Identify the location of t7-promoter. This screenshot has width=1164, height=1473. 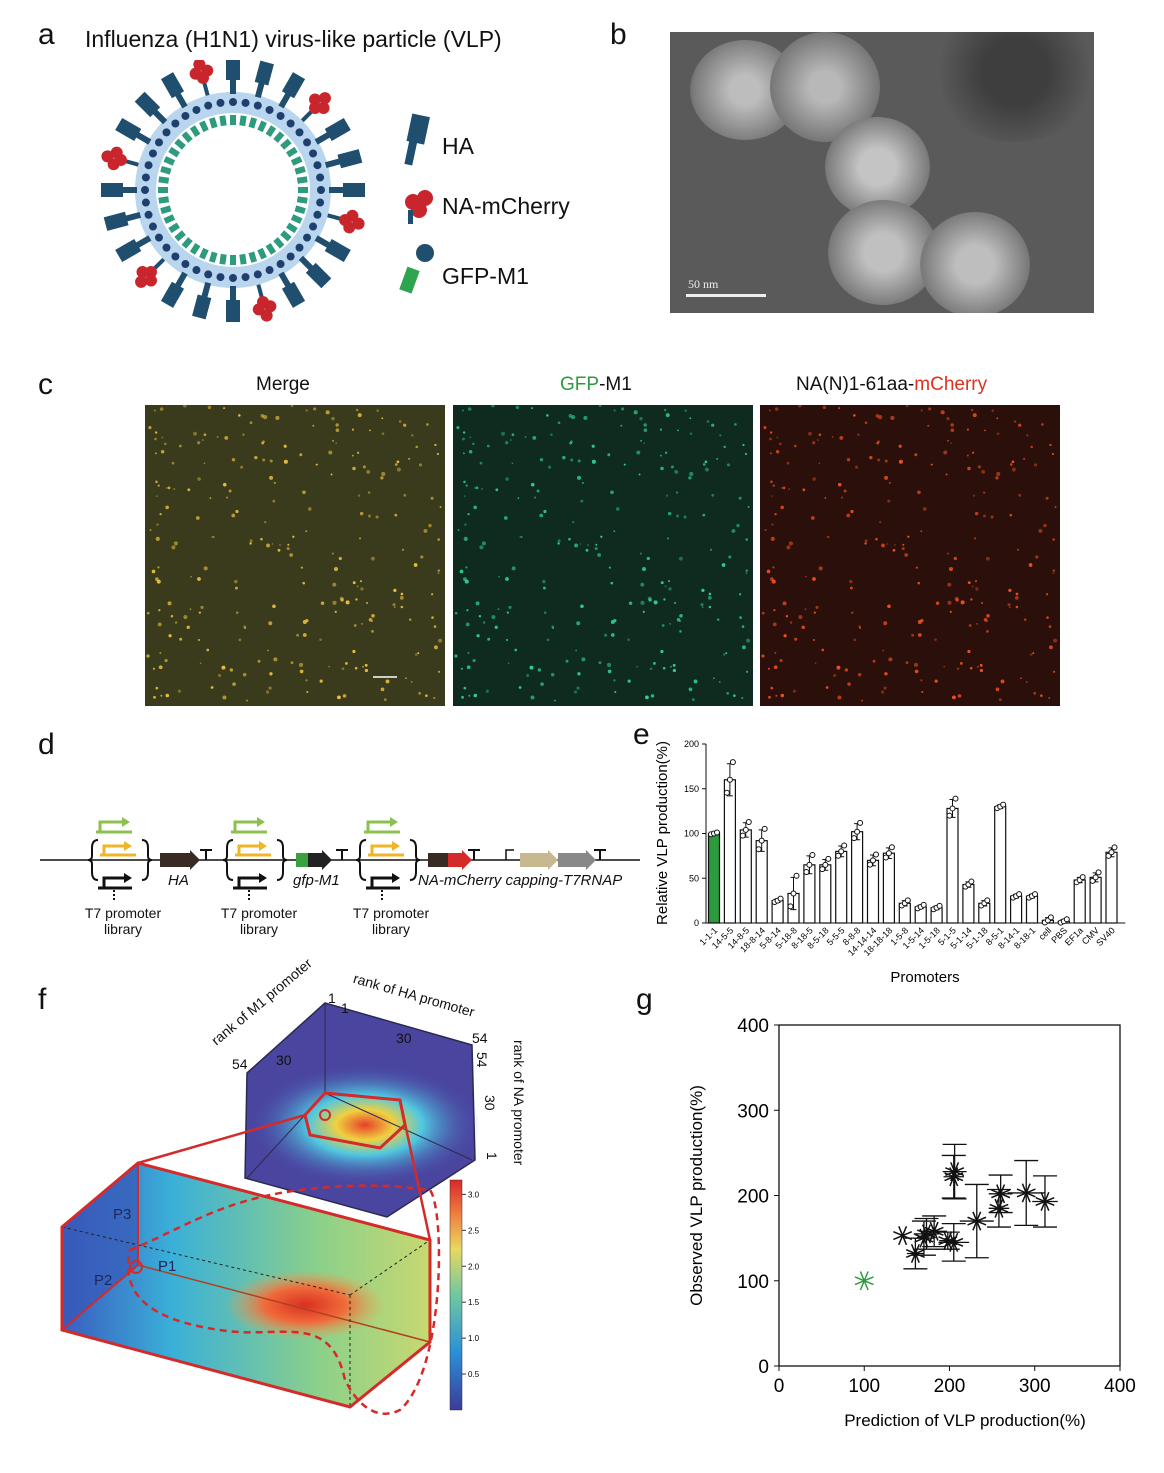
(509, 854).